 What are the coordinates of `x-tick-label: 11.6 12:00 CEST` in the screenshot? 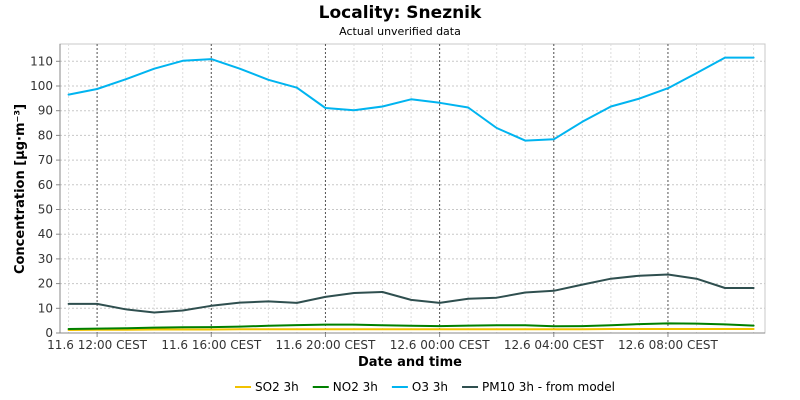 It's located at (97, 345).